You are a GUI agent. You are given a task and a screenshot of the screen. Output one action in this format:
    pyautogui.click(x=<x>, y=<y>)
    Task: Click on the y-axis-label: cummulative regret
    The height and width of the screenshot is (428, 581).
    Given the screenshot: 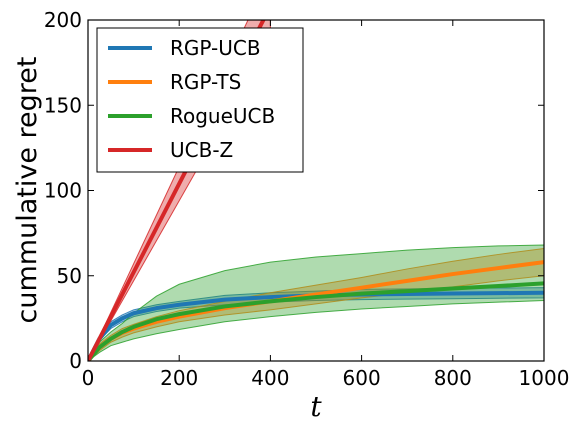 What is the action you would take?
    pyautogui.click(x=27, y=190)
    